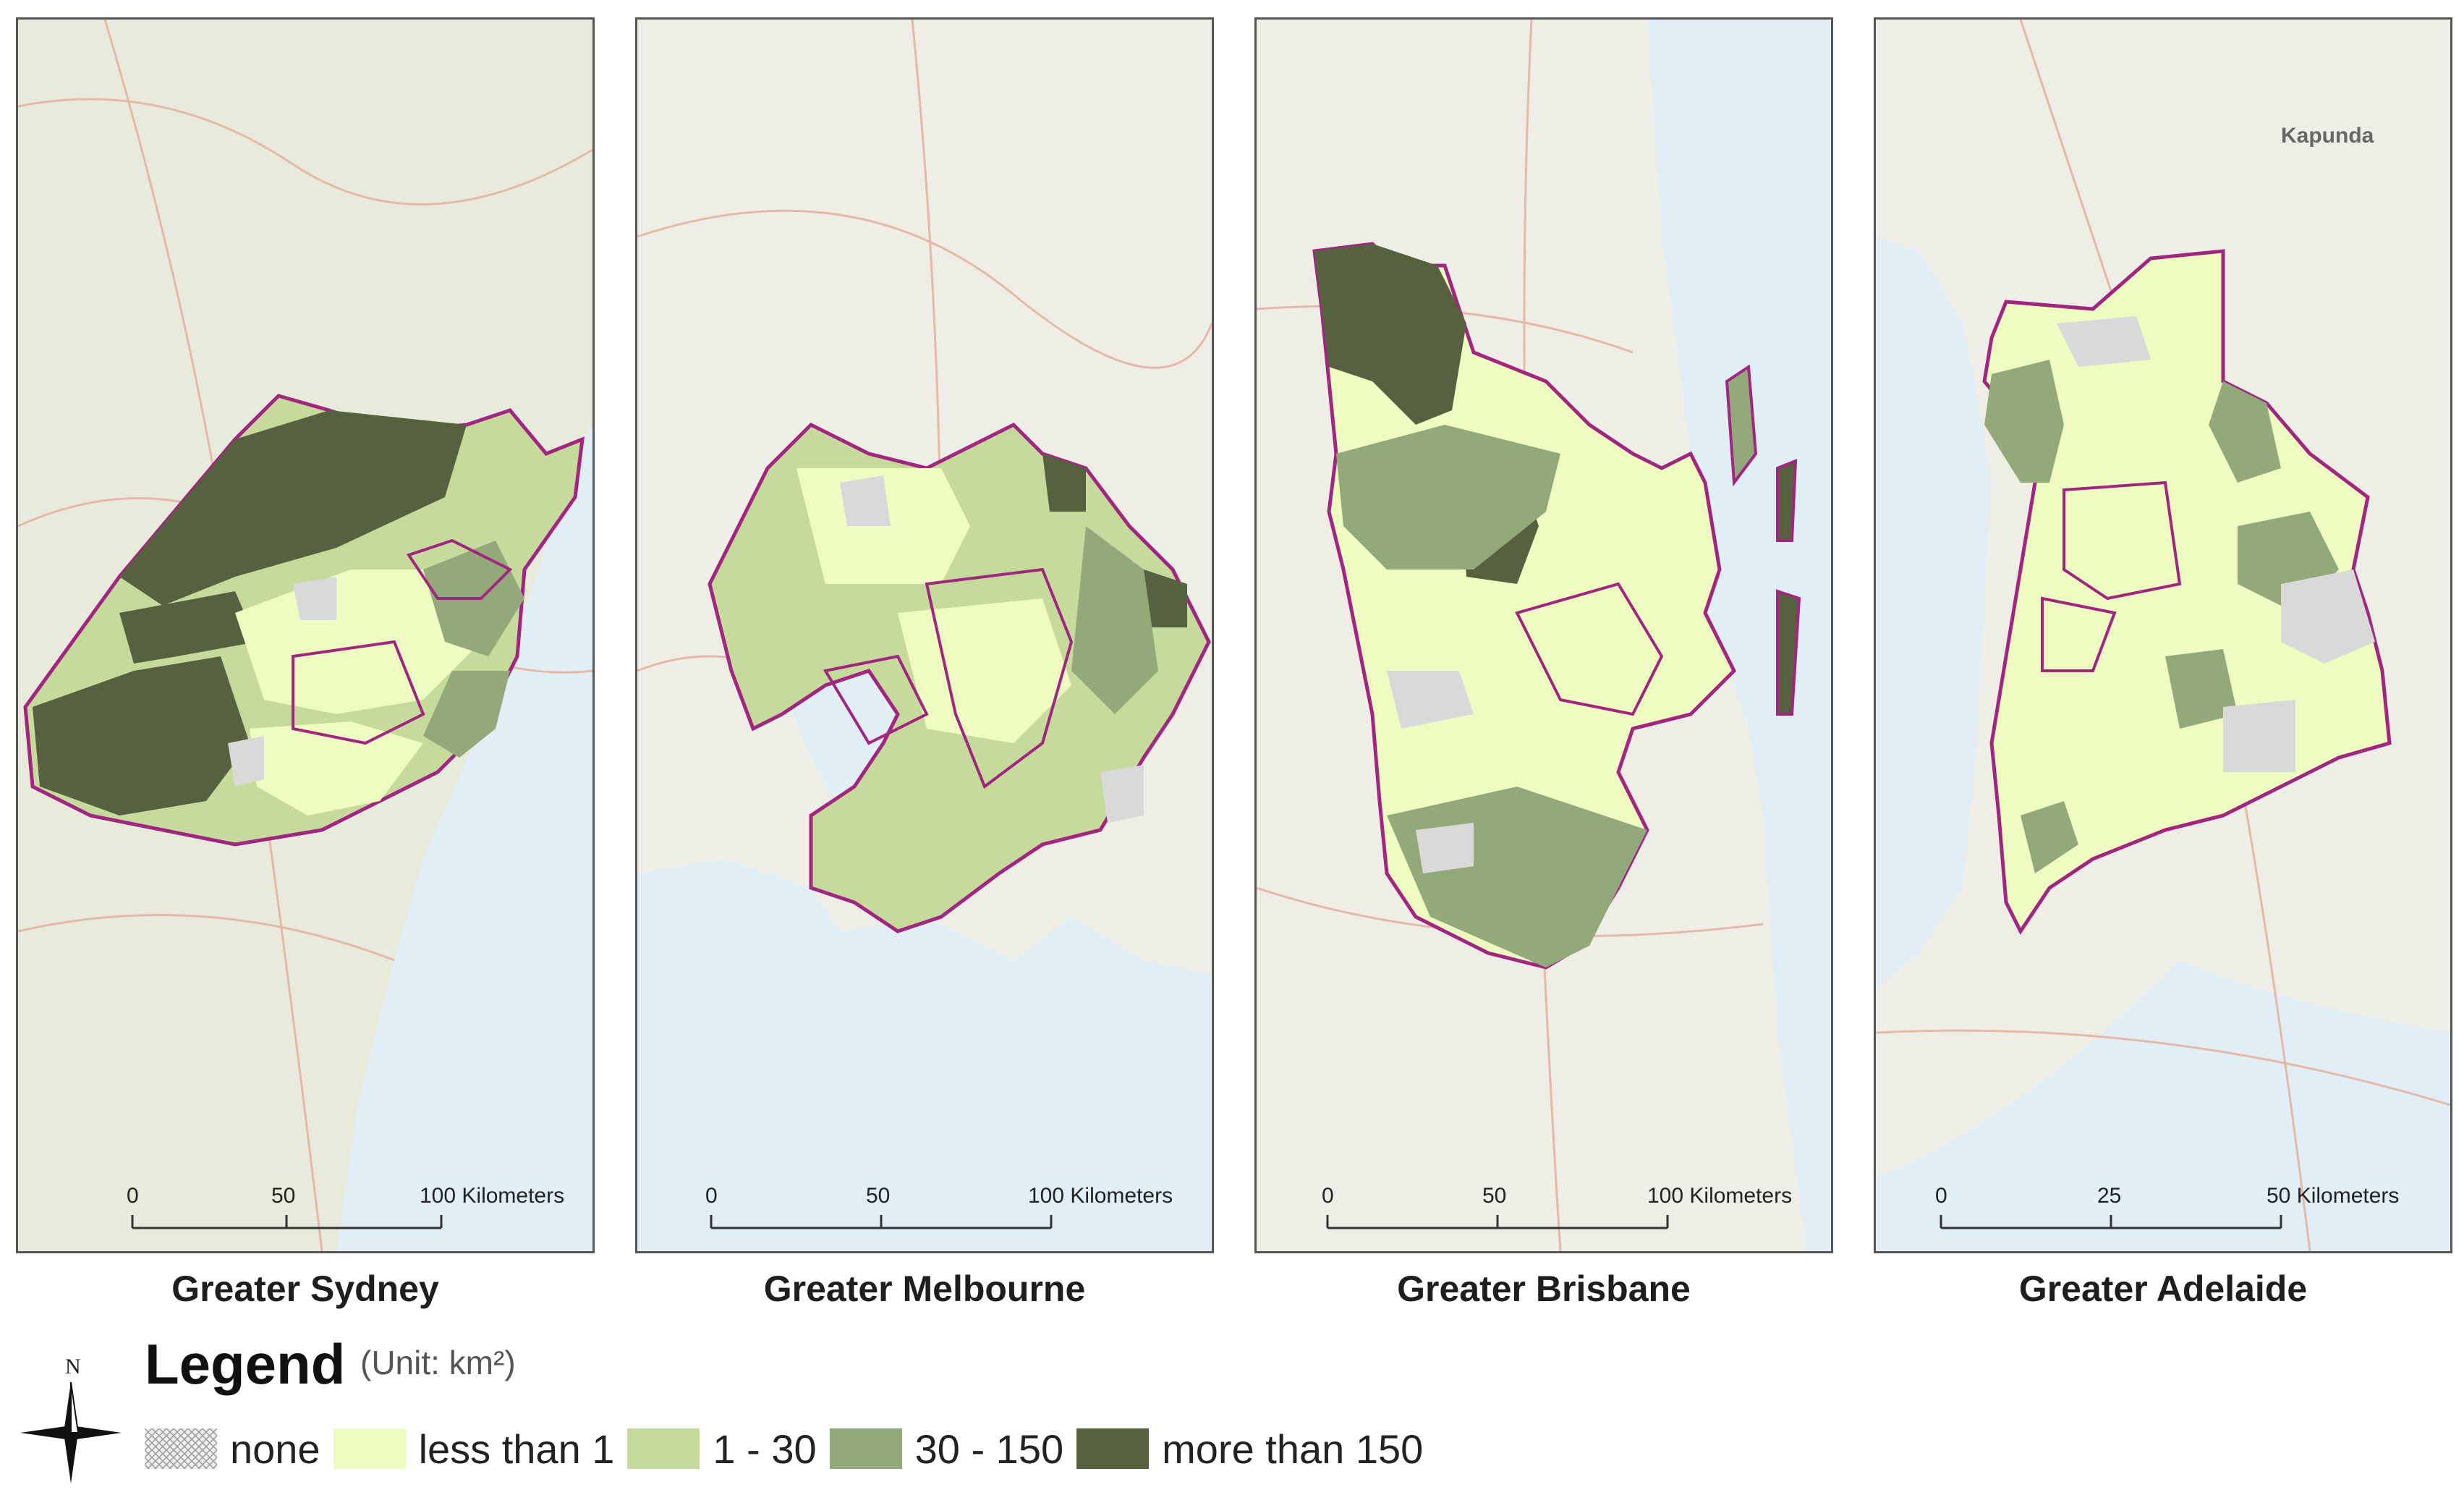 The height and width of the screenshot is (1495, 2464). What do you see at coordinates (345, 1206) in the screenshot?
I see `scalebar-sydney: 0 50 100 Kilometers` at bounding box center [345, 1206].